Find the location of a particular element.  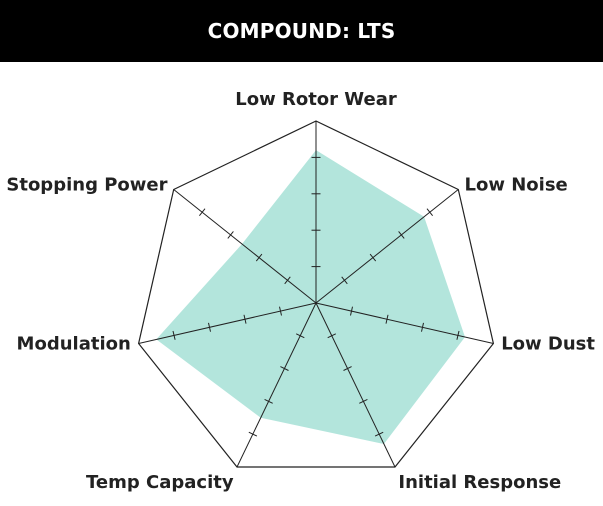

axis-label-initial-response: Initial Response is located at coordinates (479, 482).